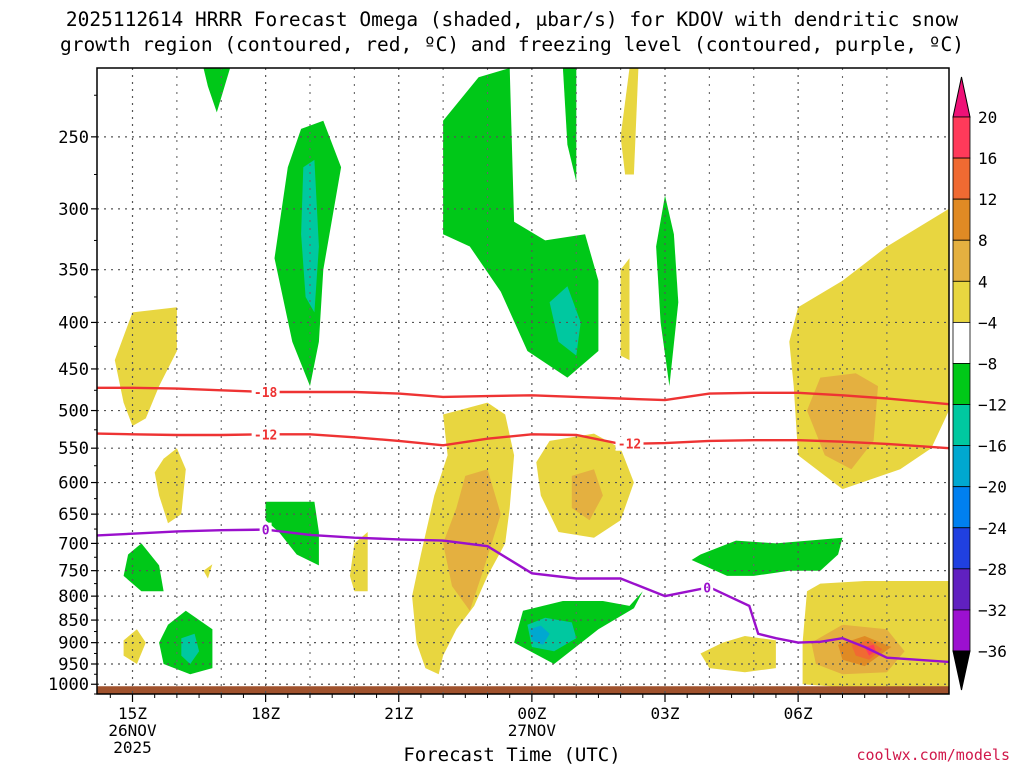 This screenshot has width=1024, height=768. I want to click on x-tick-label: 21Z, so click(398, 713).